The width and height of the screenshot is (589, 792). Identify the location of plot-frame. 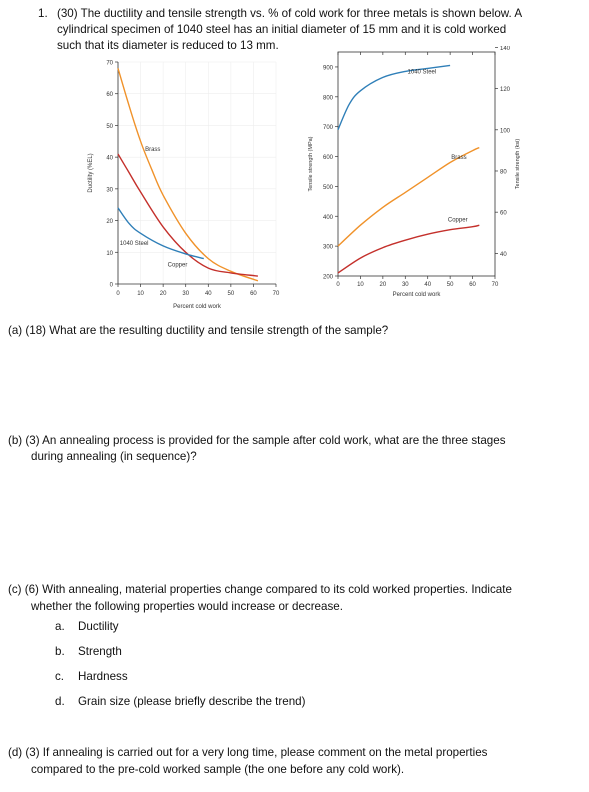
(416, 164).